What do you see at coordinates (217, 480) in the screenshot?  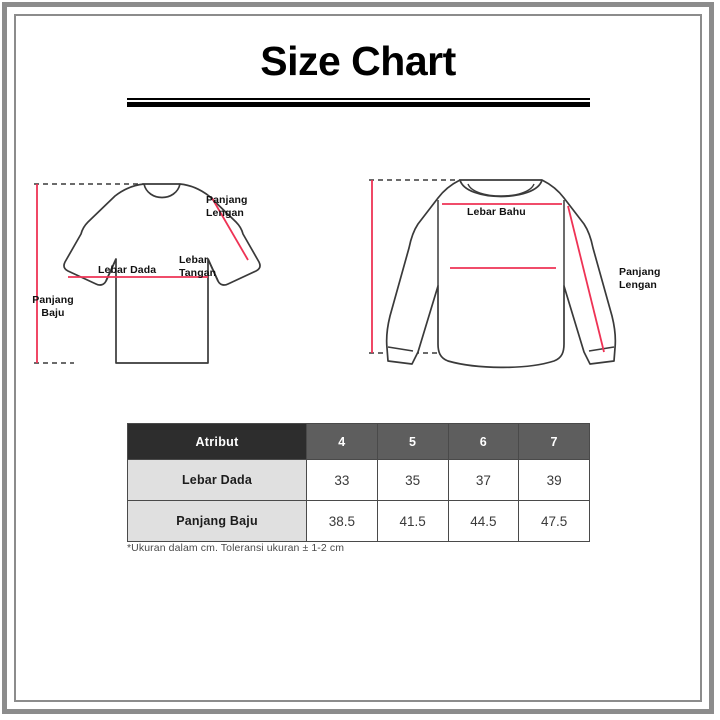 I see `row-label-lebar-dada: Lebar Dada` at bounding box center [217, 480].